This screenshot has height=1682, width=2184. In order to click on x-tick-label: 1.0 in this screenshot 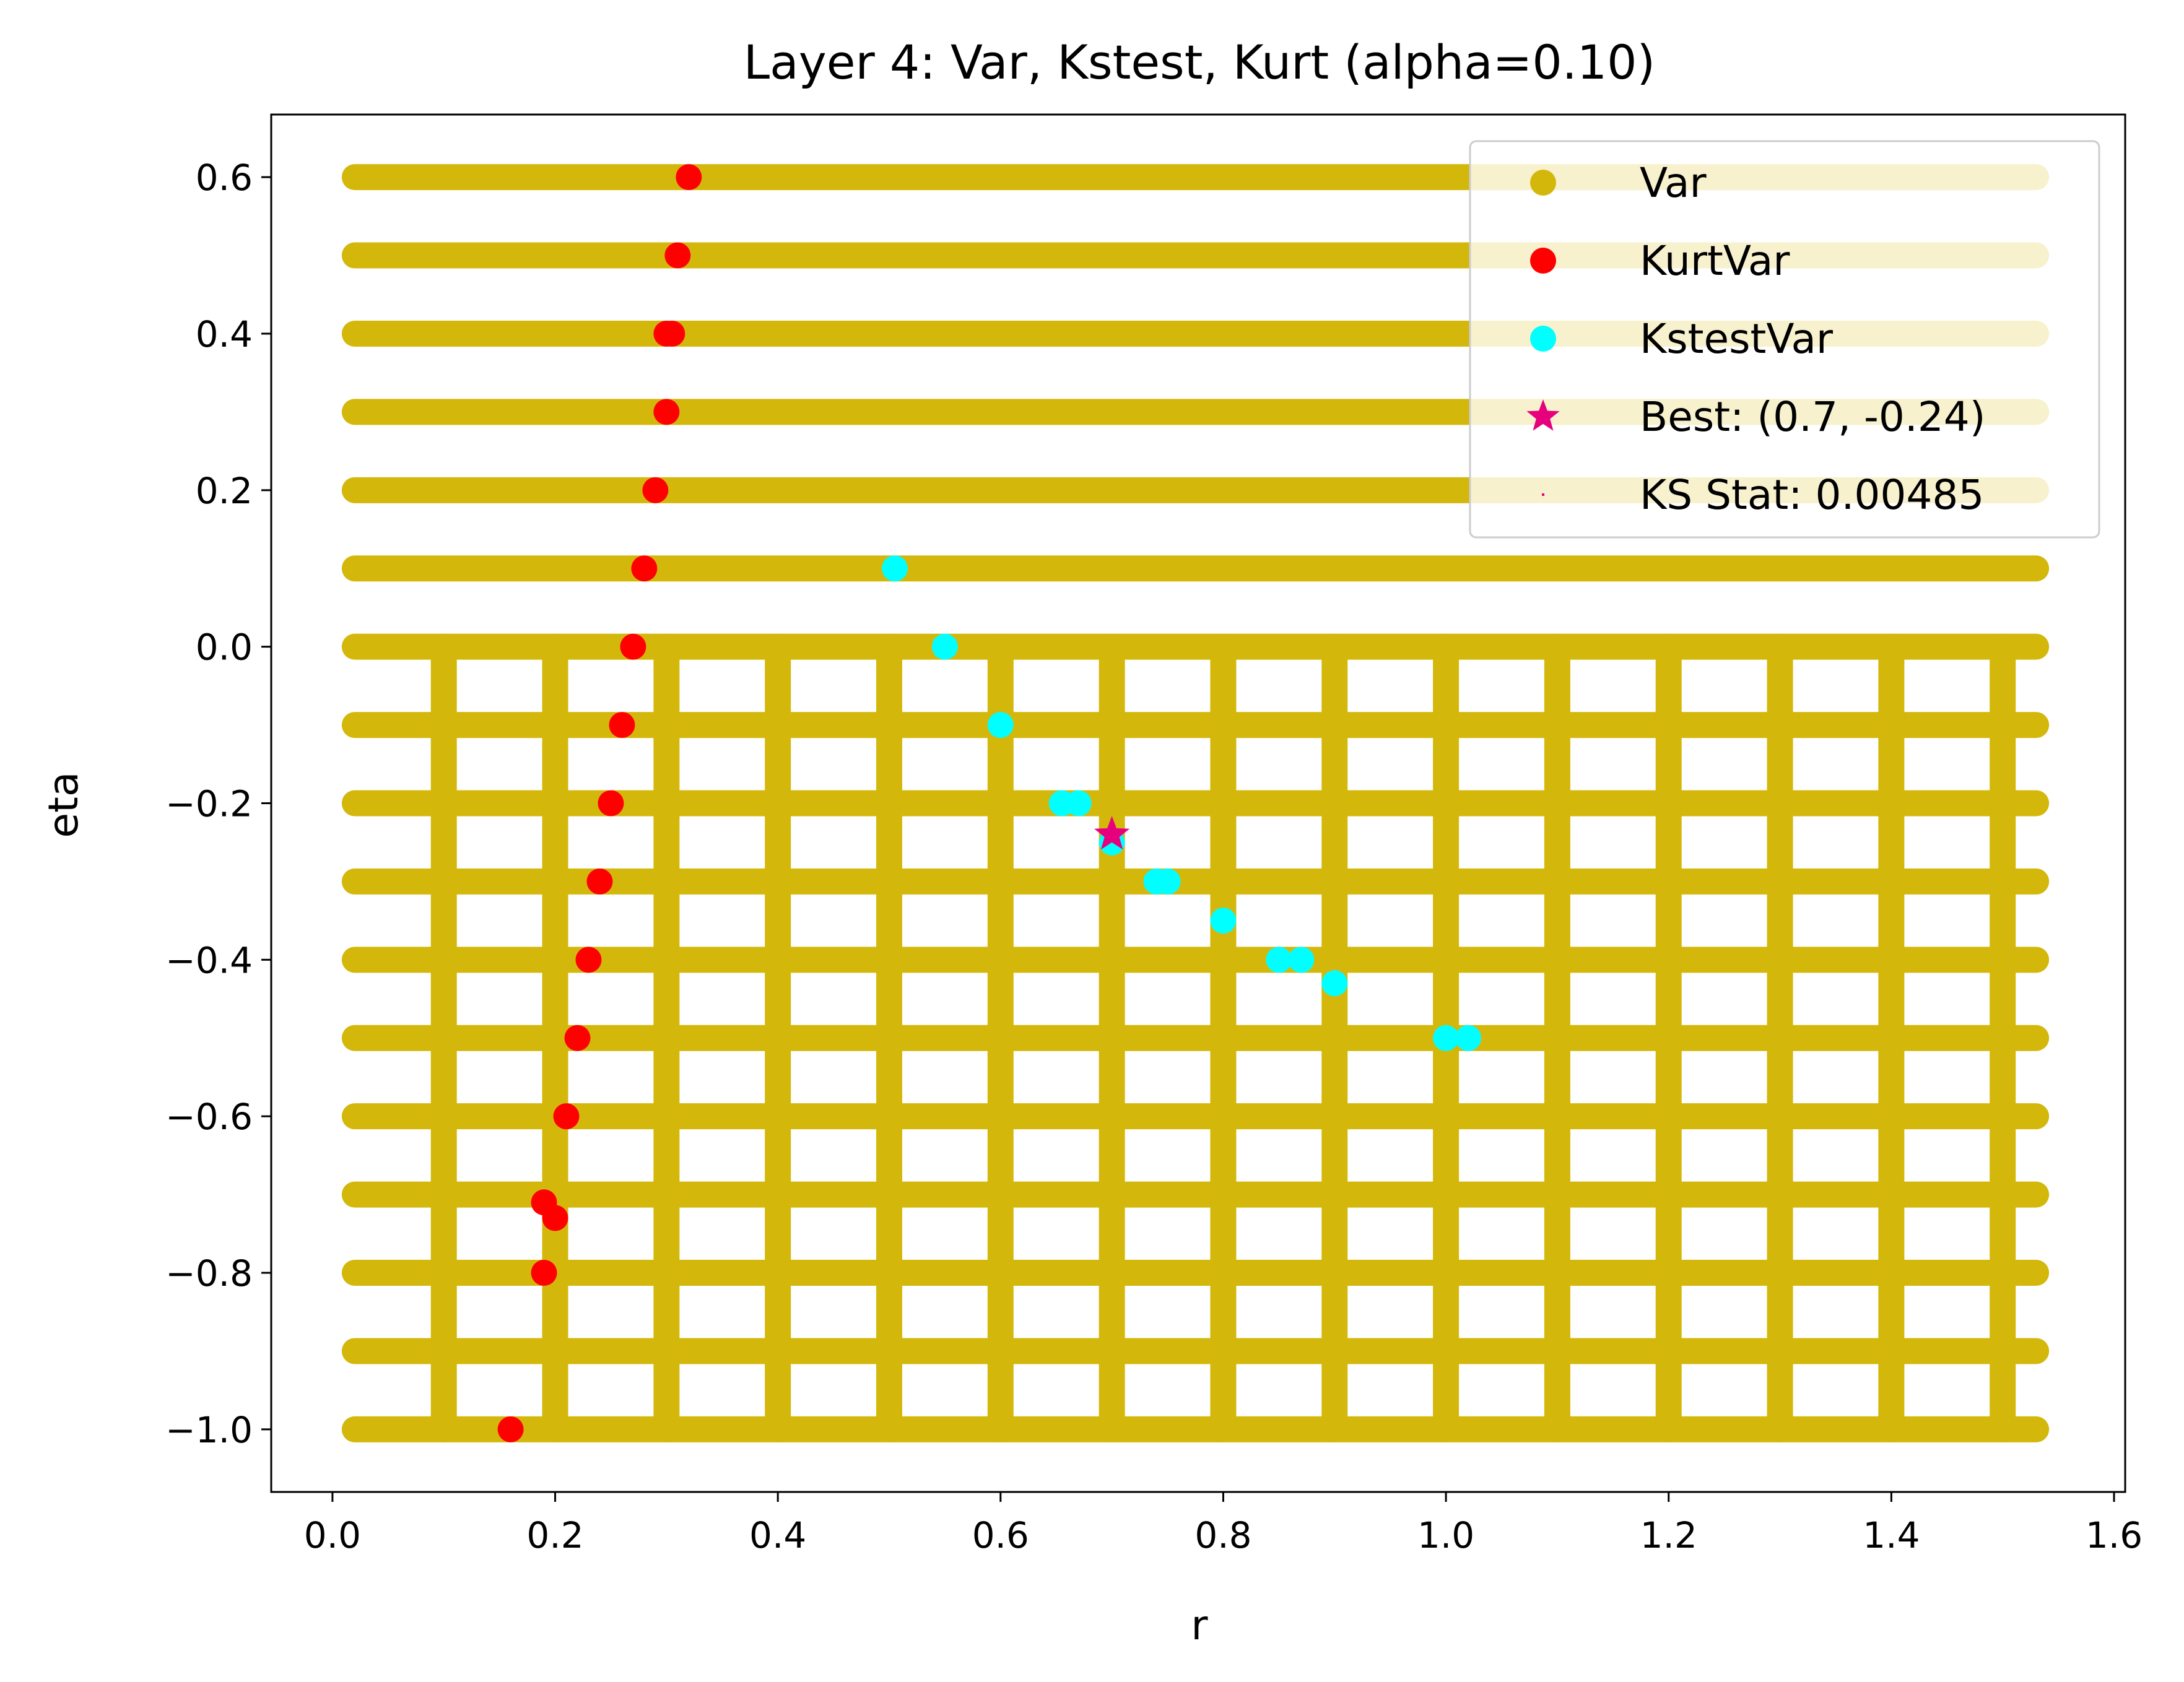, I will do `click(1445, 1535)`.